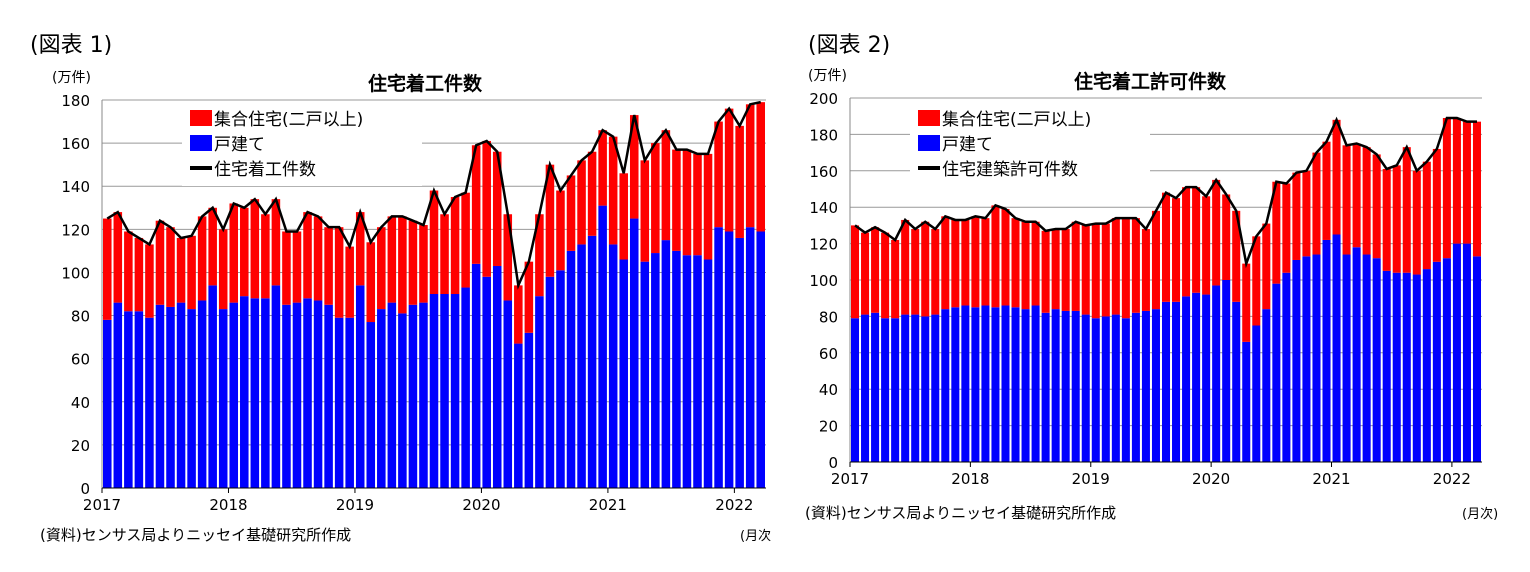 The width and height of the screenshot is (1530, 572). Describe the element at coordinates (80, 403) in the screenshot. I see `y-tick-label: 40` at that location.